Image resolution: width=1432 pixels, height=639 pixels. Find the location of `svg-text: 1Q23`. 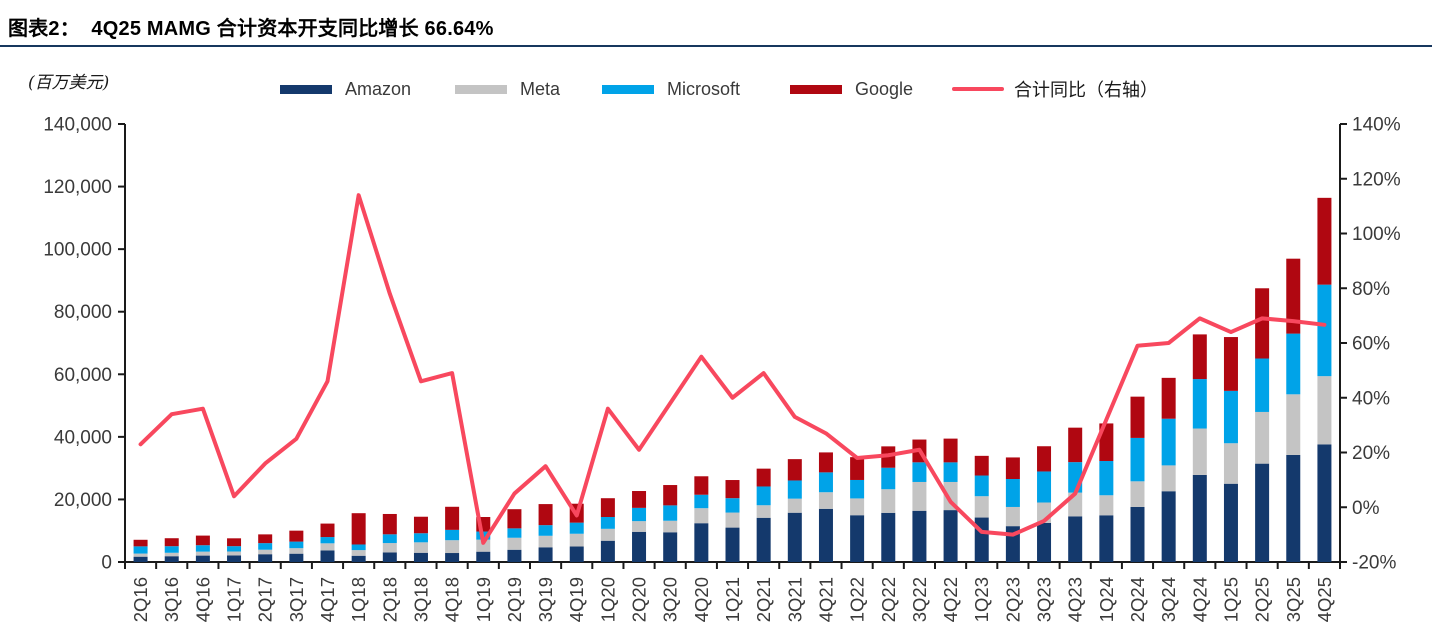

svg-text: 1Q23 is located at coordinates (981, 599).